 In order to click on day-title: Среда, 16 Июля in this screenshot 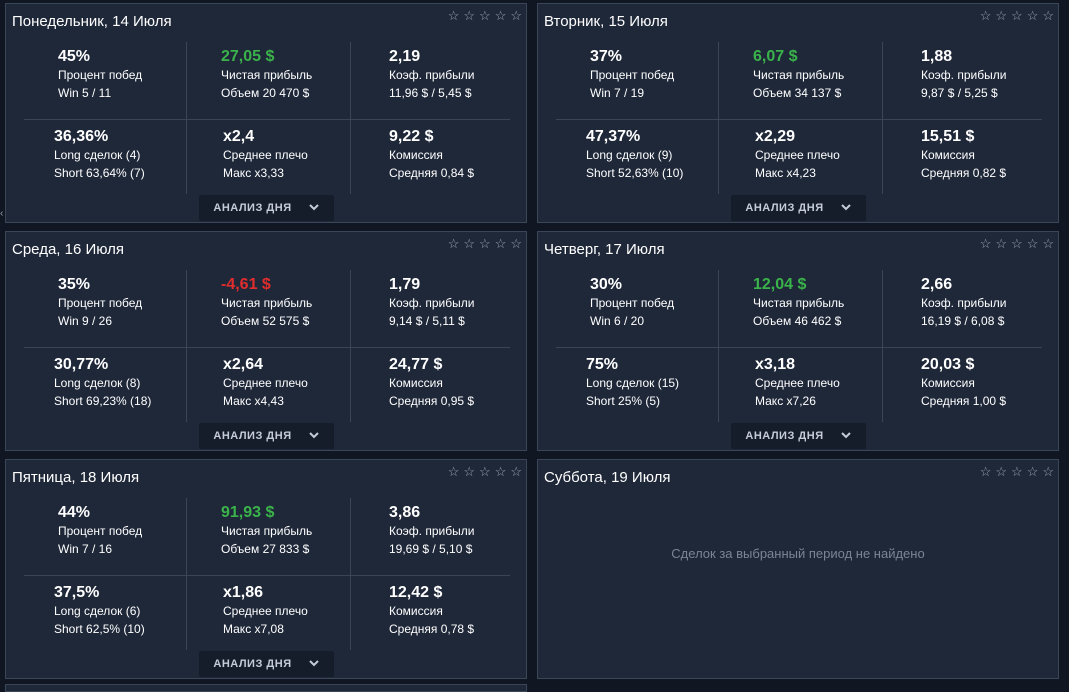, I will do `click(68, 249)`.